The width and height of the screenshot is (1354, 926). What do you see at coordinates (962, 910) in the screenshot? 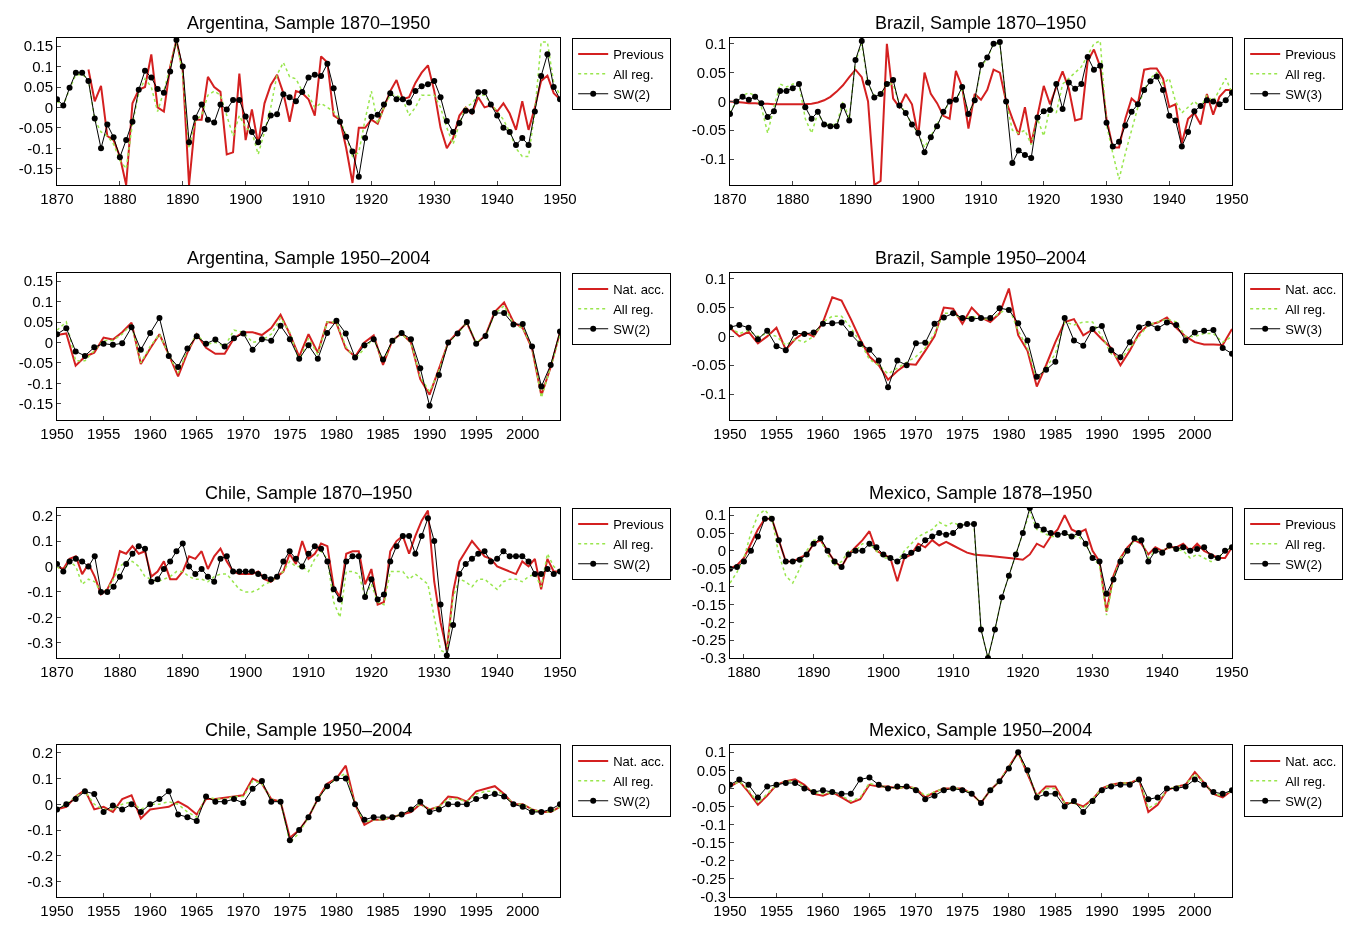
I see `x-tick-label: 1975` at bounding box center [962, 910].